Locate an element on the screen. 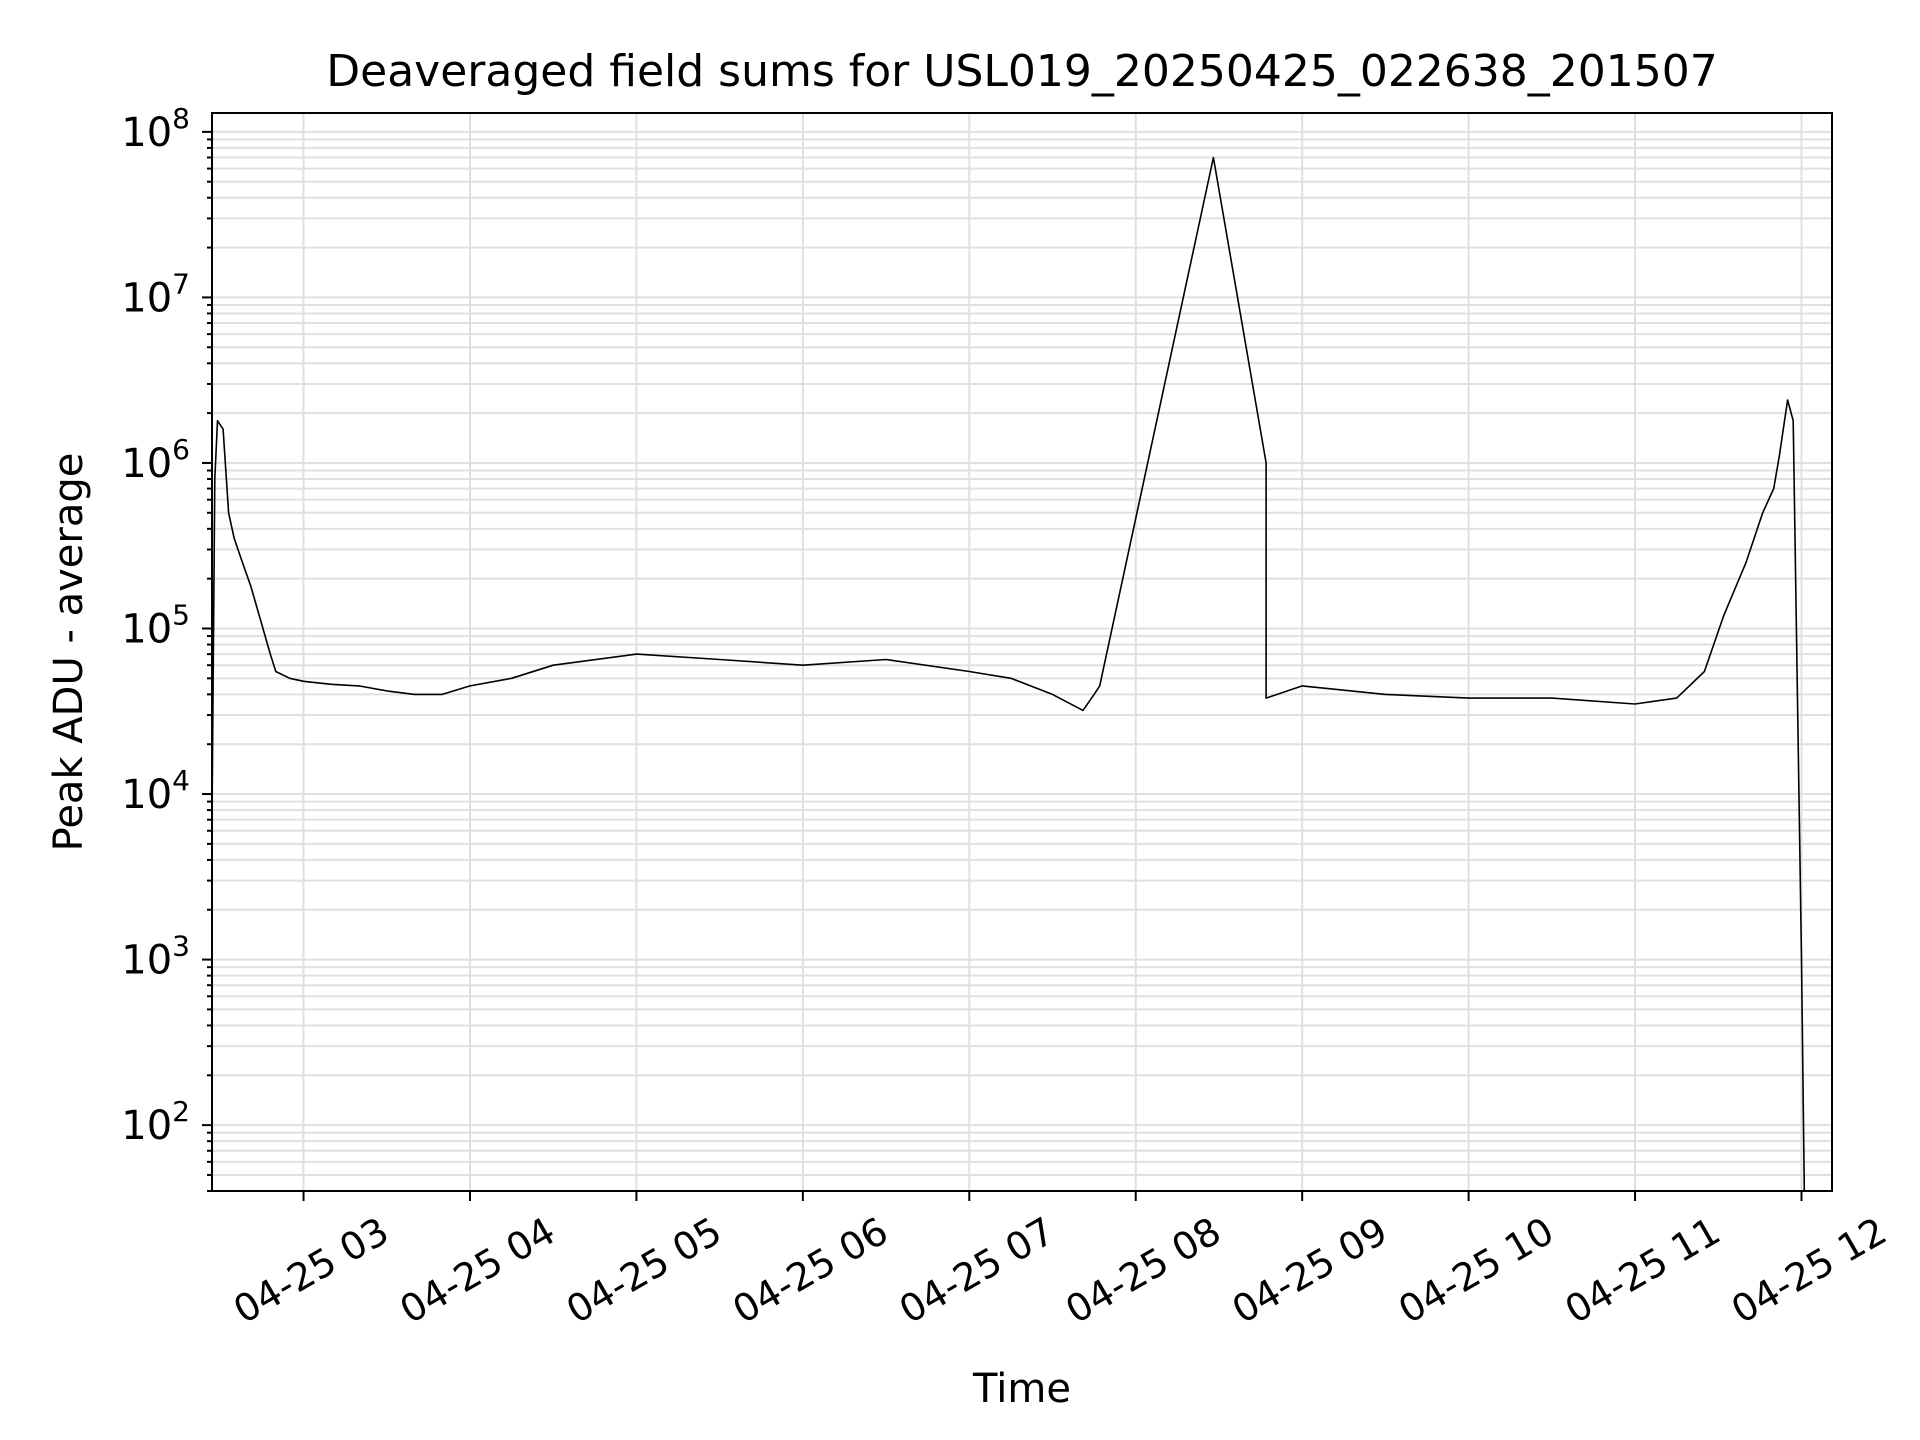 This screenshot has height=1440, width=1920. y-tick-label: 10² is located at coordinates (155, 1122).